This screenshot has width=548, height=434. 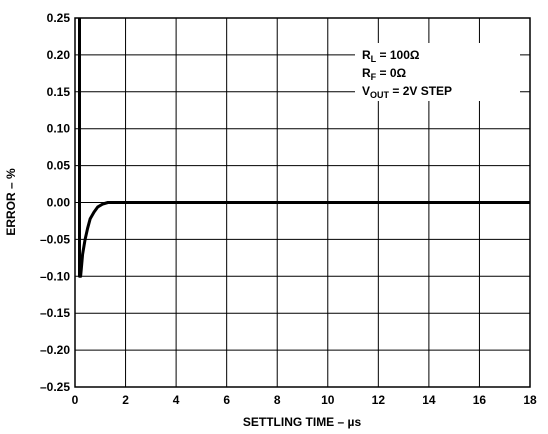 What do you see at coordinates (226, 400) in the screenshot?
I see `x-tick-label: 6` at bounding box center [226, 400].